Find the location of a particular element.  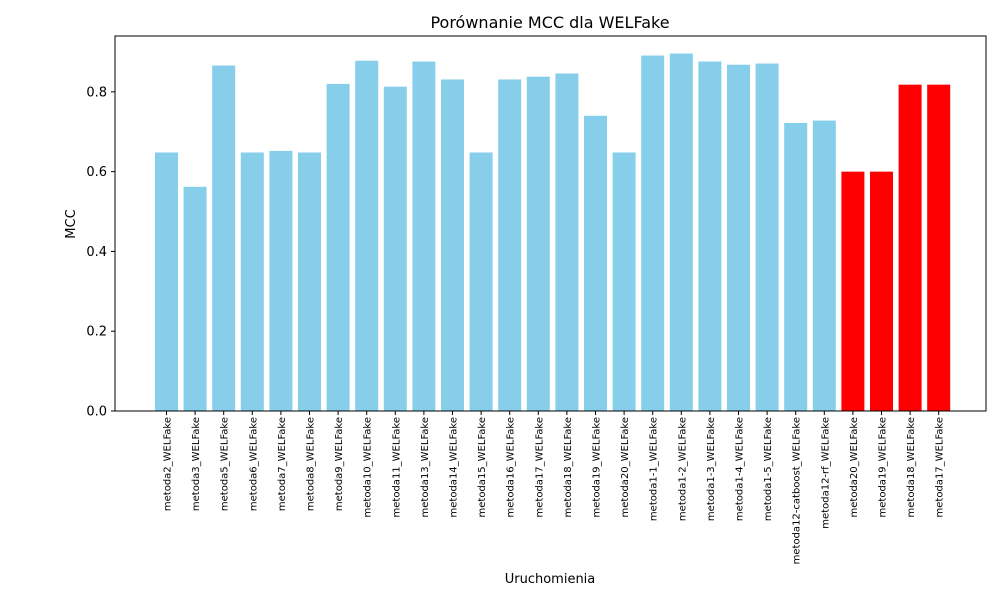

x-tick-label: metoda7_WELFake is located at coordinates (282, 464).